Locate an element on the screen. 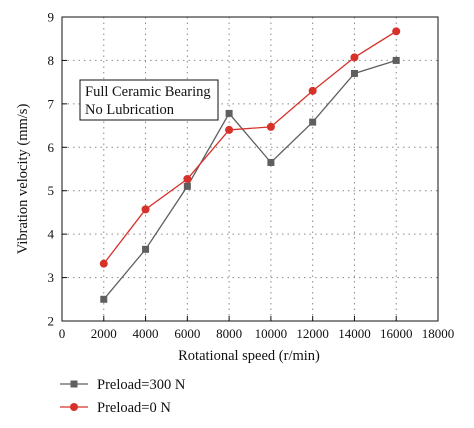 Image resolution: width=474 pixels, height=428 pixels. y-tick-label: 3 is located at coordinates (51, 277).